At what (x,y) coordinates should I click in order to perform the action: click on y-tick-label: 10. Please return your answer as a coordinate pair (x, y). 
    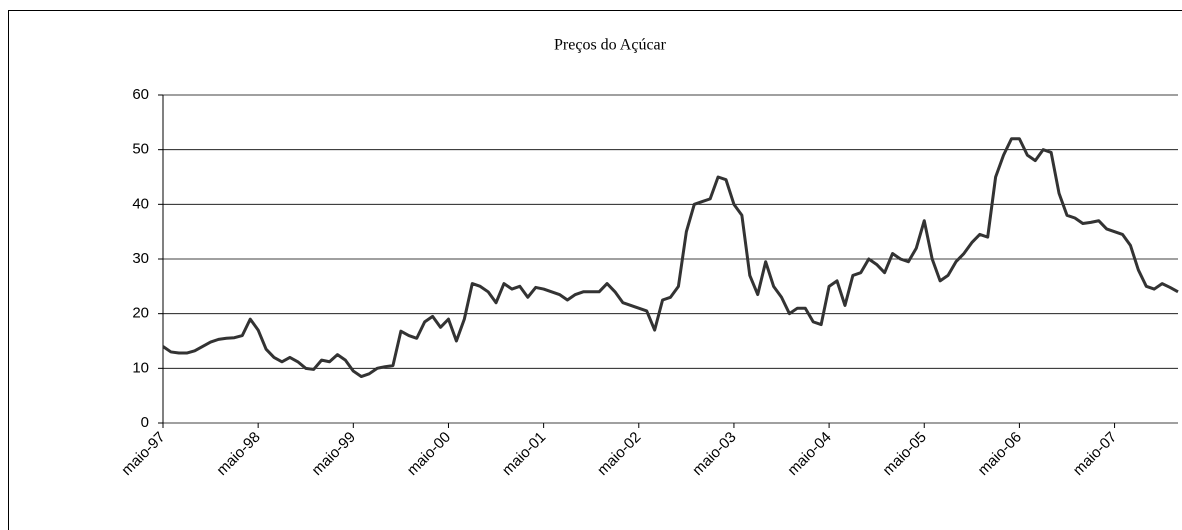
    Looking at the image, I should click on (140, 367).